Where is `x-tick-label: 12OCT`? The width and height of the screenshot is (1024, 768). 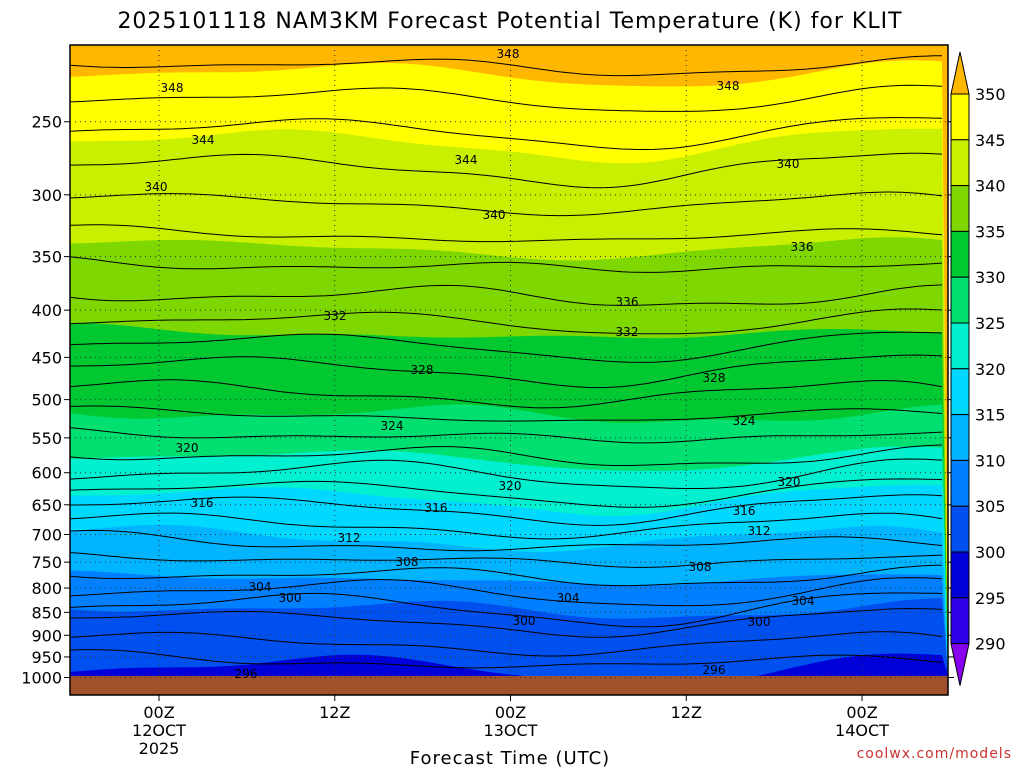 x-tick-label: 12OCT is located at coordinates (159, 730).